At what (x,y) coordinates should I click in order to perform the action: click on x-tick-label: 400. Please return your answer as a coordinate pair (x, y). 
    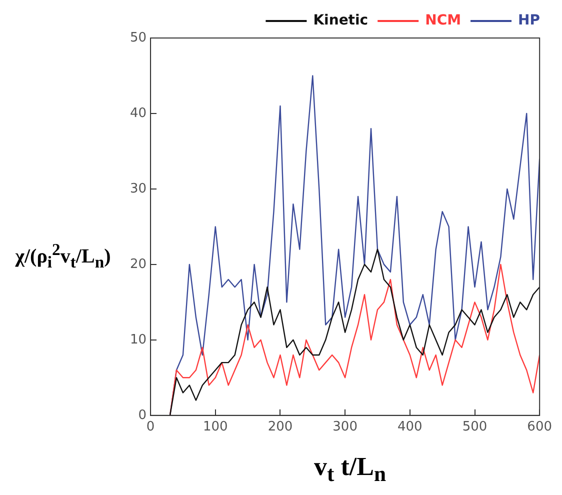
    Looking at the image, I should click on (409, 427).